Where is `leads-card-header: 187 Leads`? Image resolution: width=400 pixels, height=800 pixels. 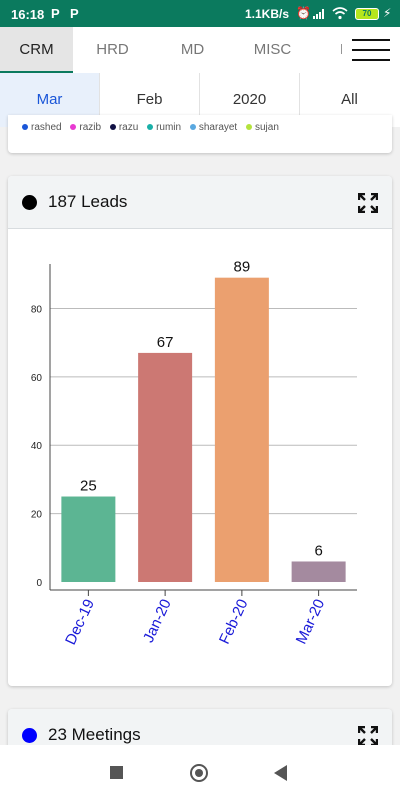 leads-card-header: 187 Leads is located at coordinates (200, 202).